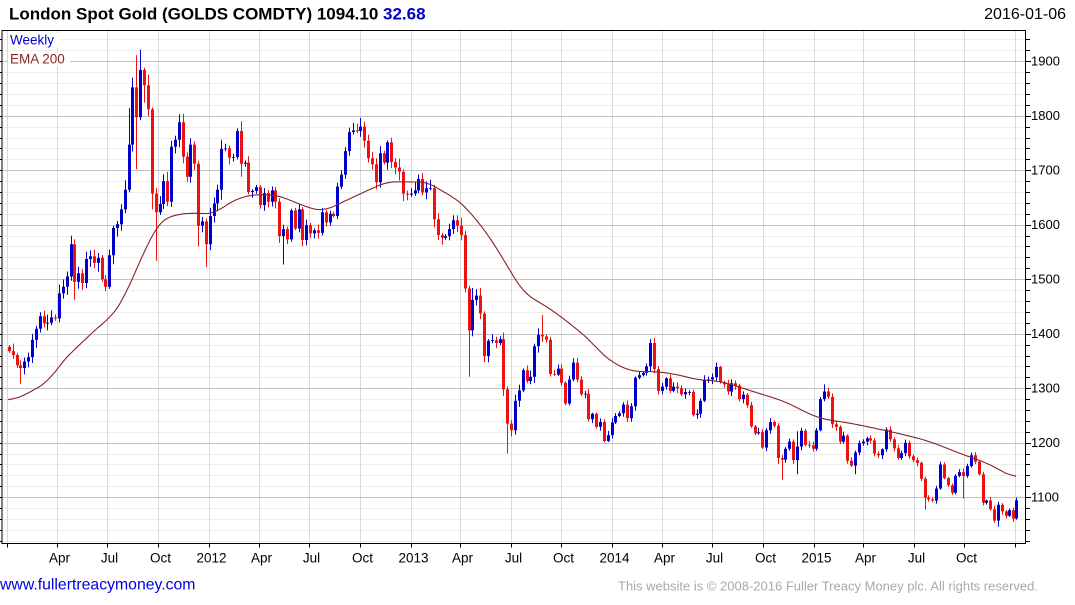 The height and width of the screenshot is (605, 1075). I want to click on svg-text: 1700, so click(1045, 170).